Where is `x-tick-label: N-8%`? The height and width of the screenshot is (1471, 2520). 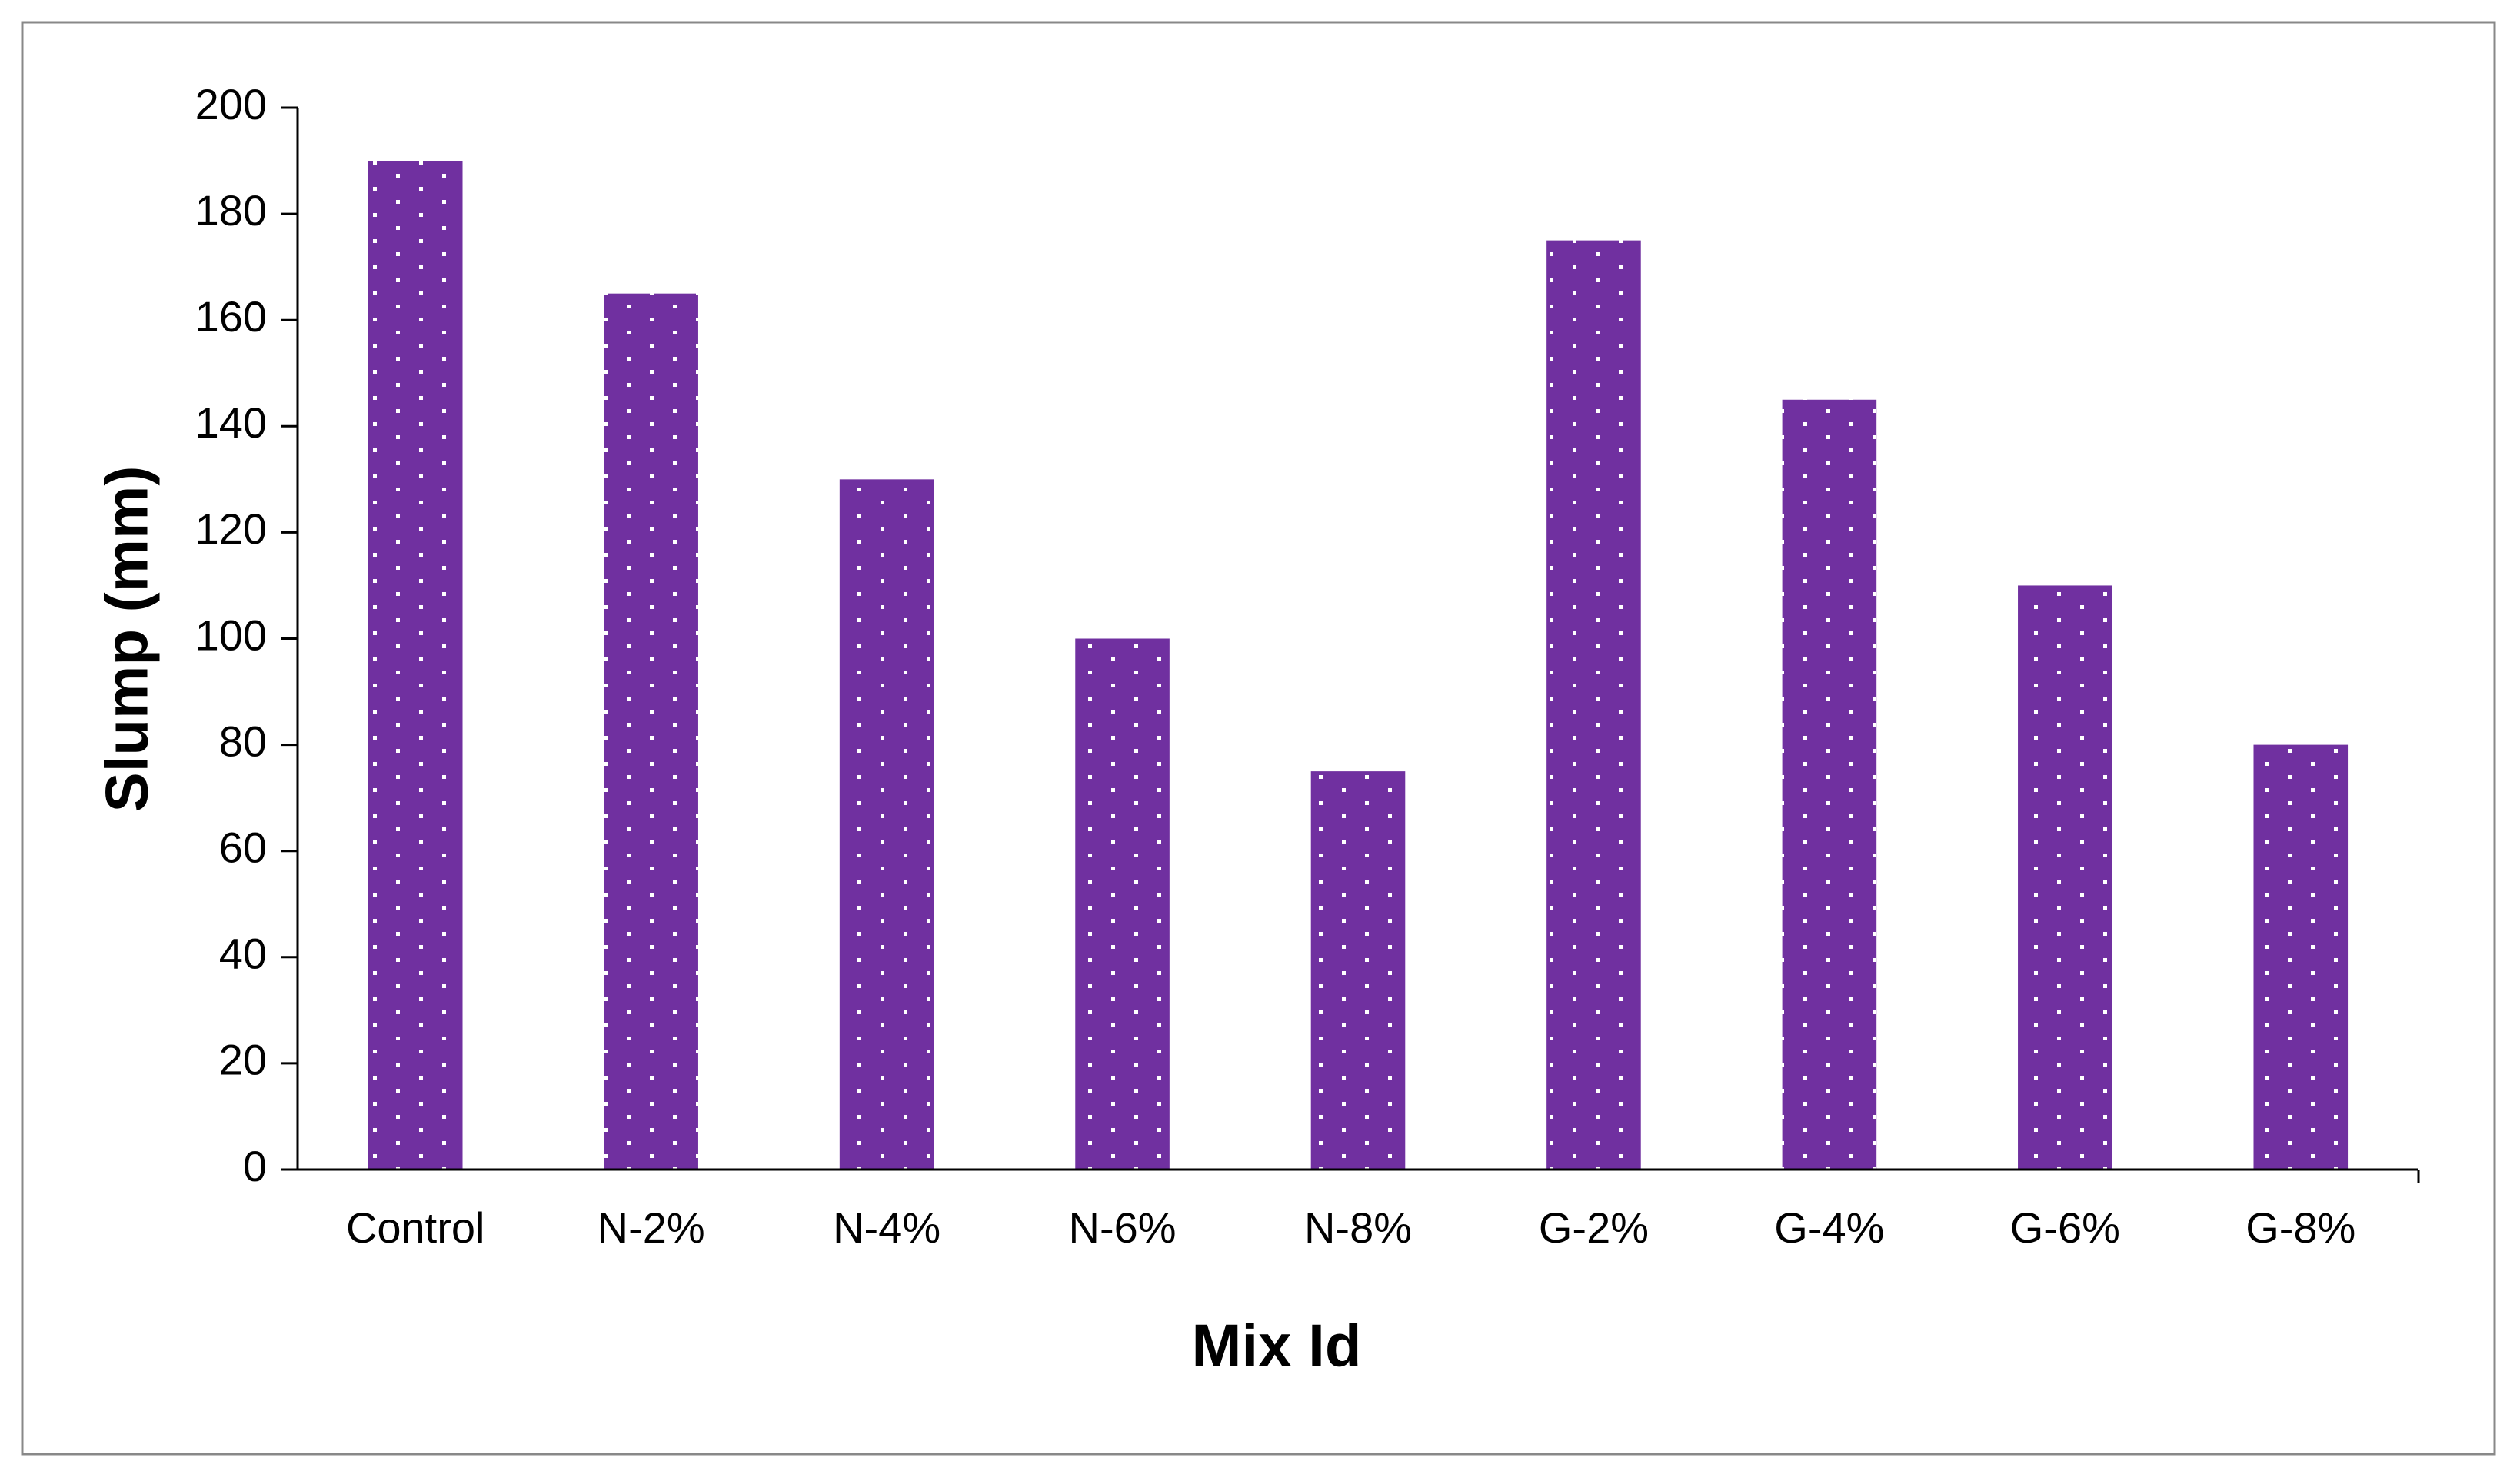 x-tick-label: N-8% is located at coordinates (1358, 1227).